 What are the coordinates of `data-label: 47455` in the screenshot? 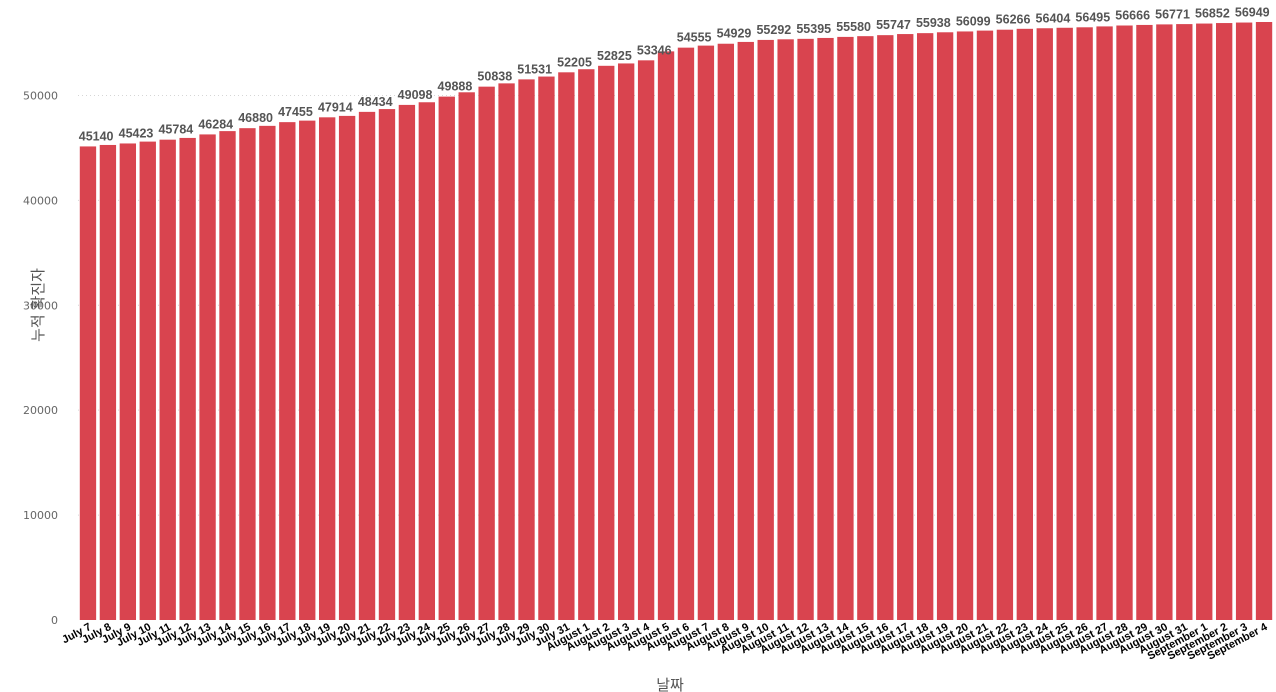 It's located at (295, 112).